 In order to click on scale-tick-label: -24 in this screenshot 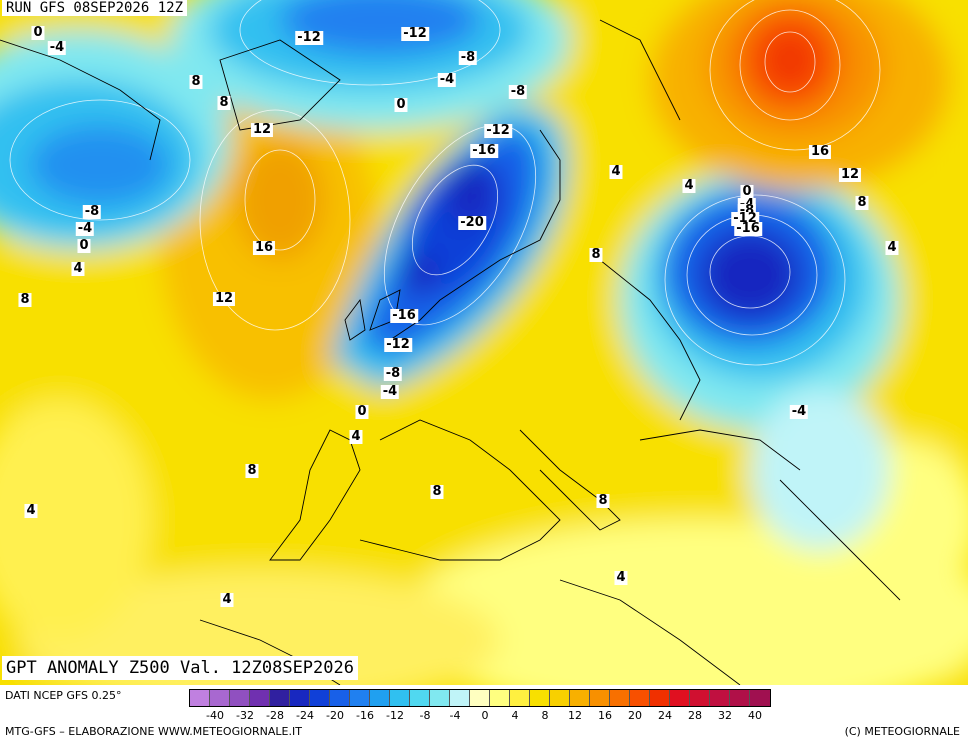, I will do `click(305, 715)`.